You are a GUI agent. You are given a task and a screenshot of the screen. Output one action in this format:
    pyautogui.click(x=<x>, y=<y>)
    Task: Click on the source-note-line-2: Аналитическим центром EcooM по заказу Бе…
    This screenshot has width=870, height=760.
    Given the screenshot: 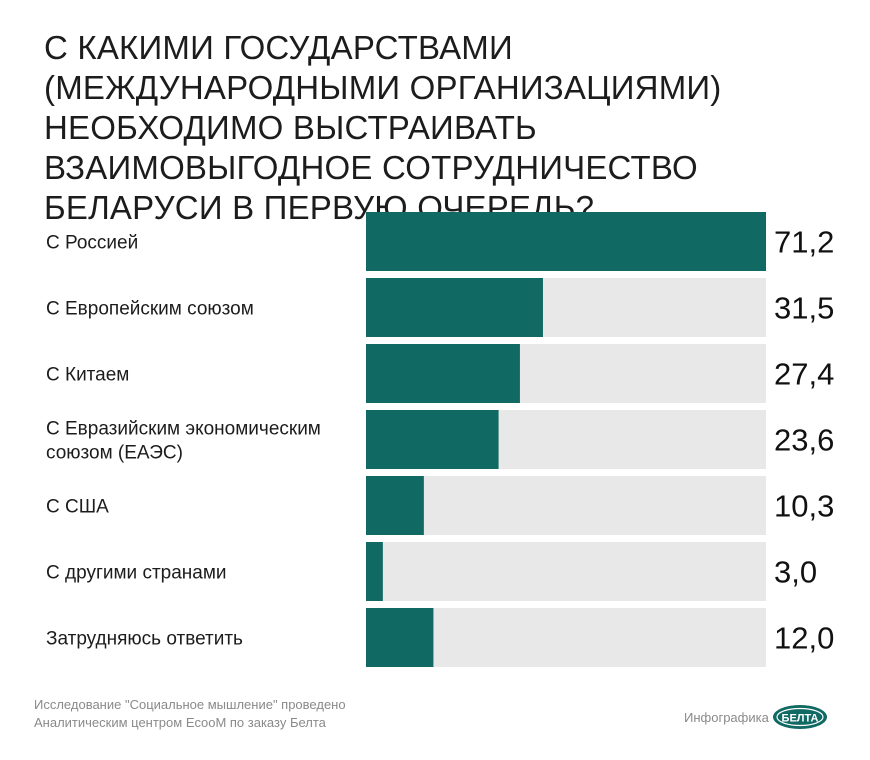 What is the action you would take?
    pyautogui.click(x=180, y=722)
    